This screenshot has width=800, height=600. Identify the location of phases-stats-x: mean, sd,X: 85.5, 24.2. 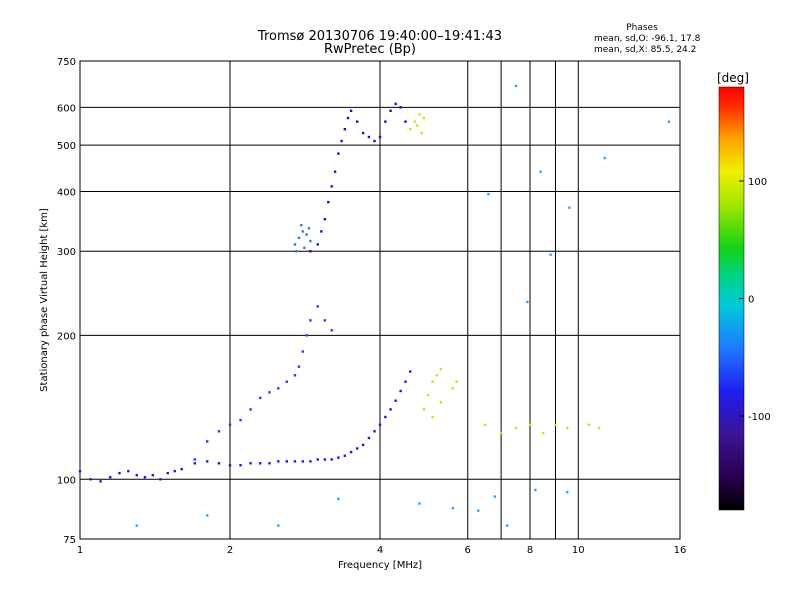
(645, 50).